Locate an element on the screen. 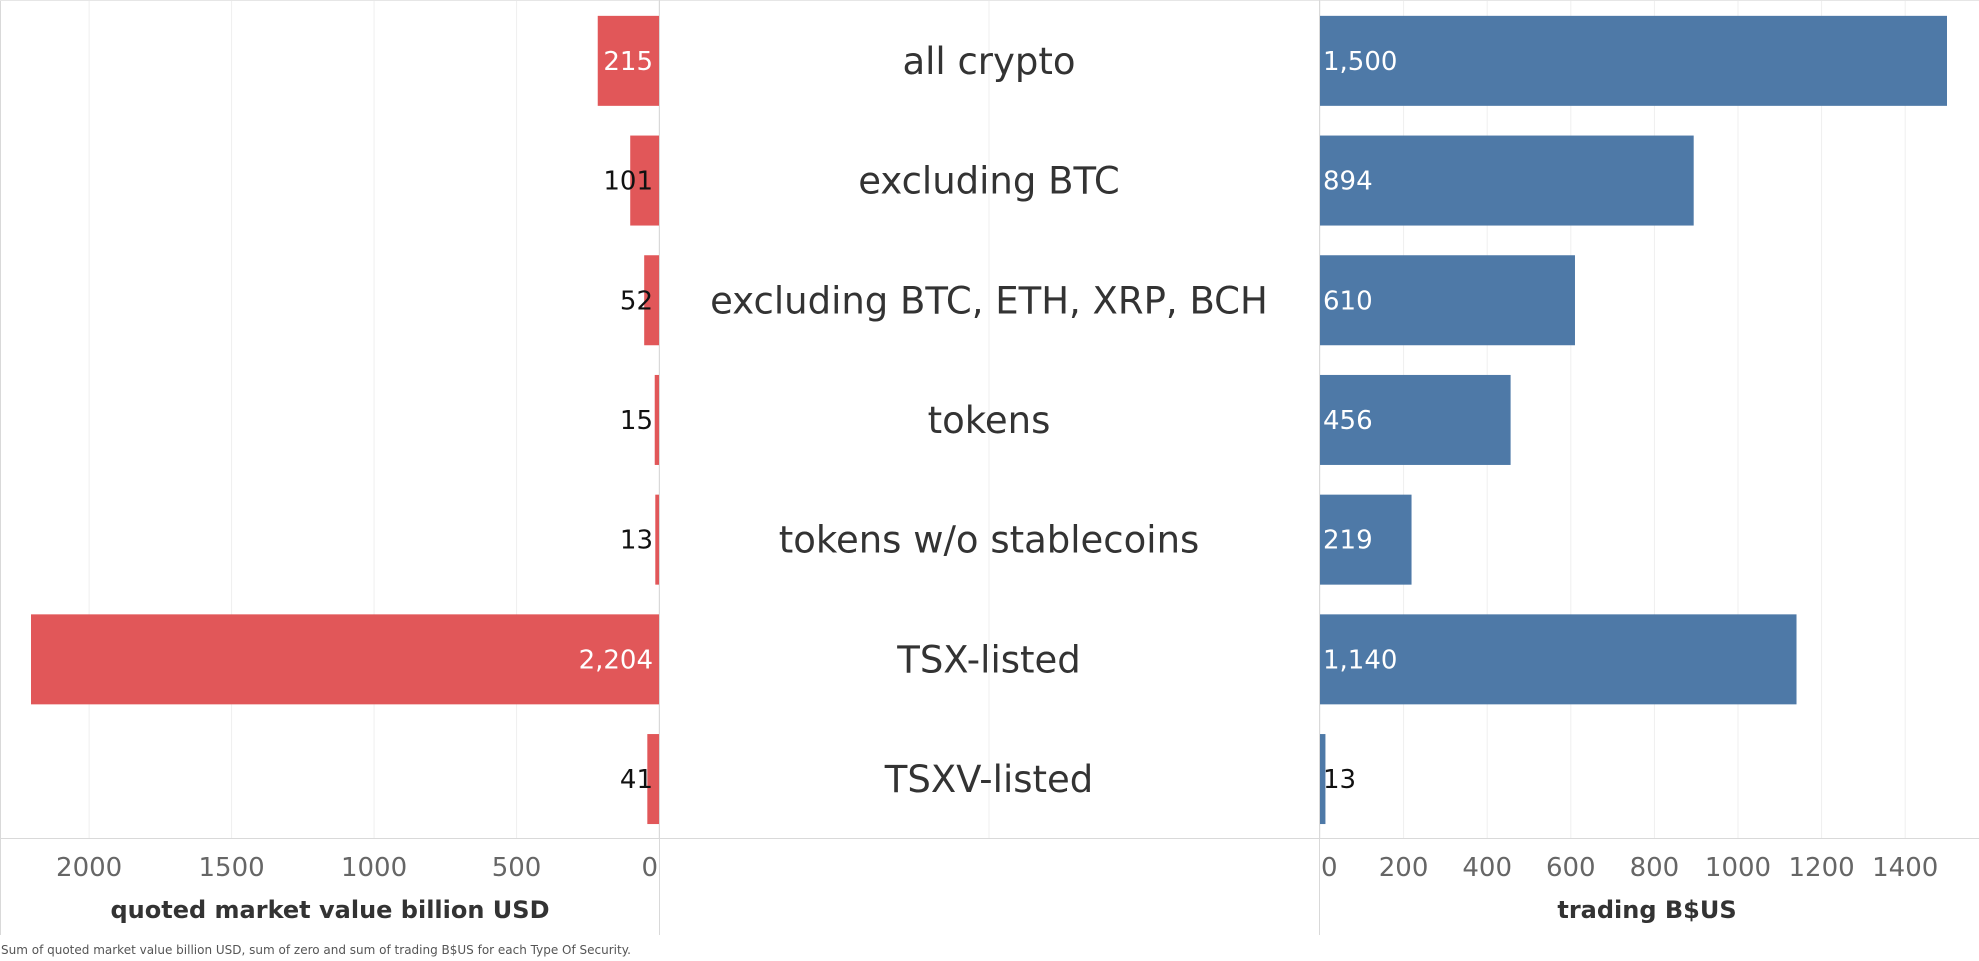 The width and height of the screenshot is (1979, 961). category-label: tokens w/o stablecoins is located at coordinates (989, 540).